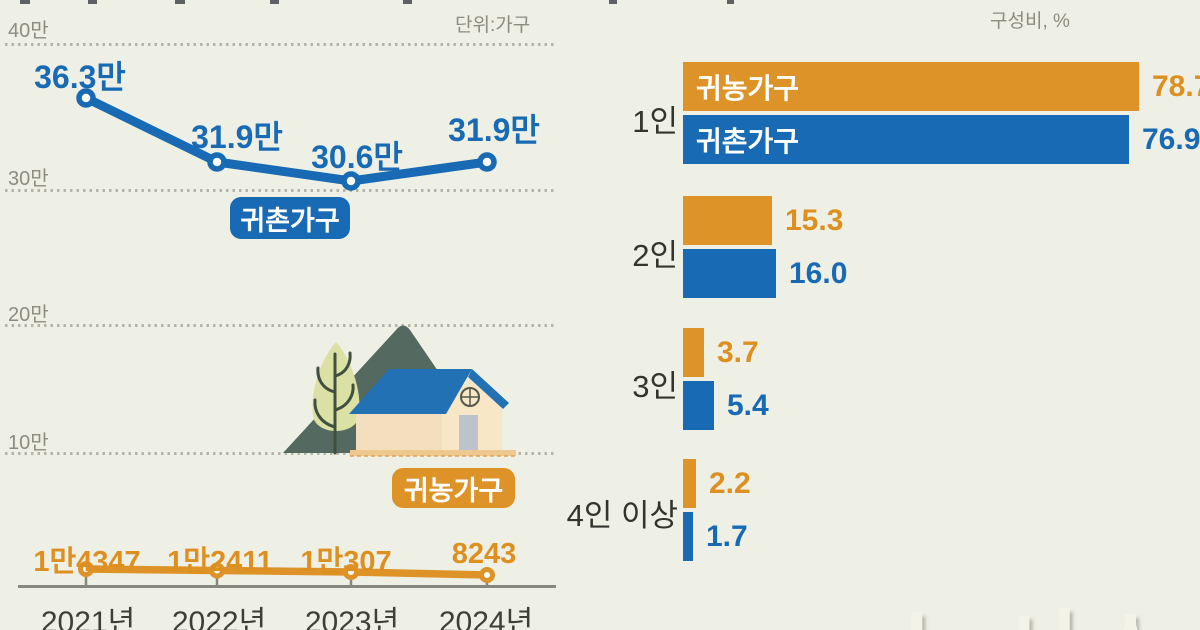 Image resolution: width=1200 pixels, height=630 pixels. Describe the element at coordinates (729, 273) in the screenshot. I see `bar-2in-gwichon` at that location.